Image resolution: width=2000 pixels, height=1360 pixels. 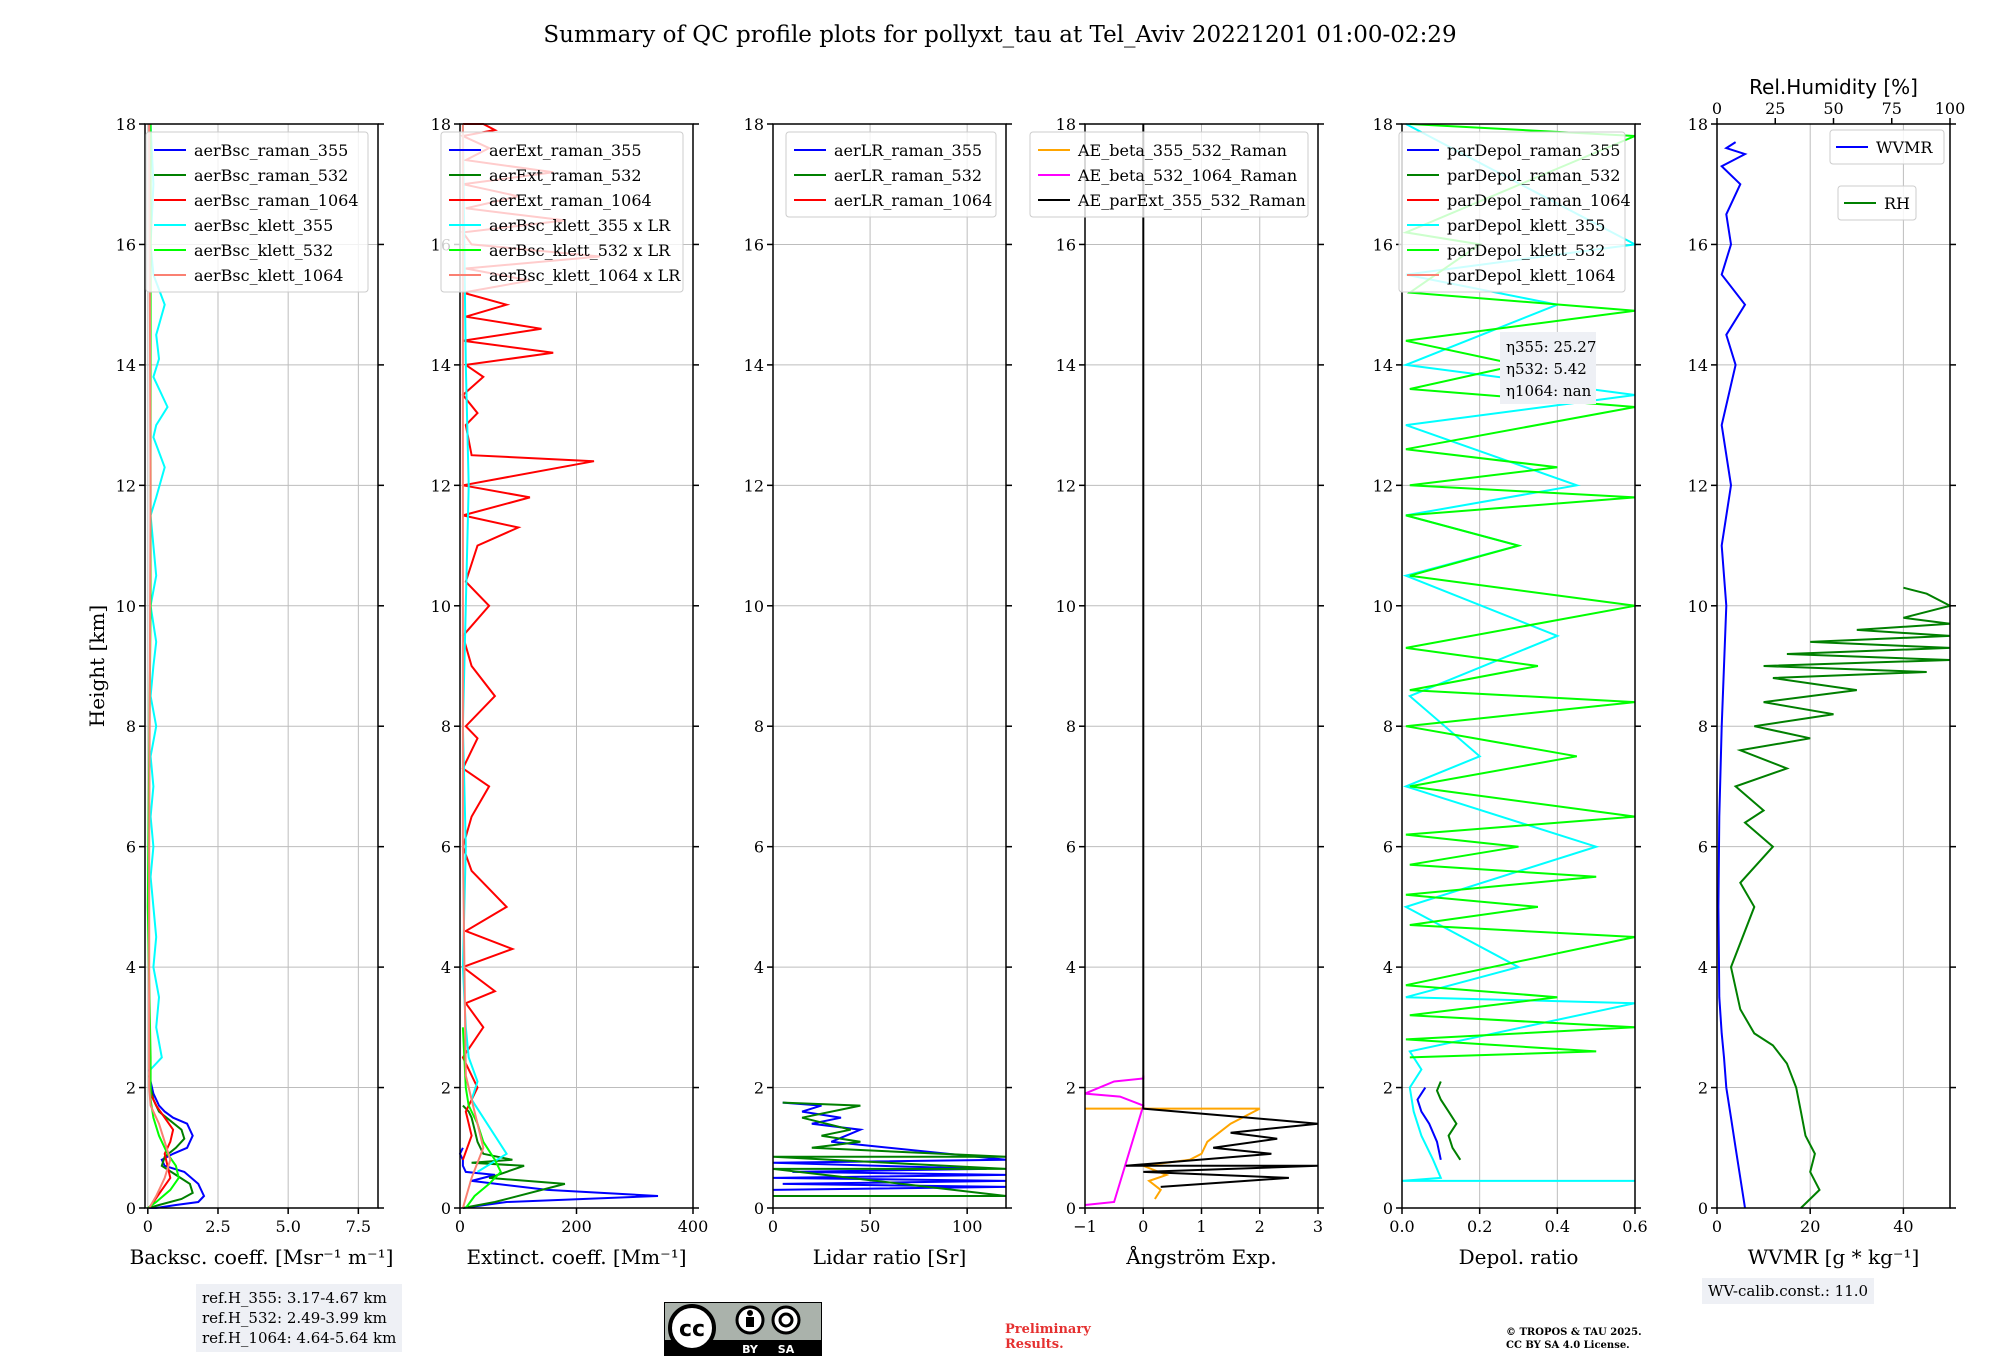 I want to click on series-aerBsc_klett_532 x LR, so click(x=482, y=1118).